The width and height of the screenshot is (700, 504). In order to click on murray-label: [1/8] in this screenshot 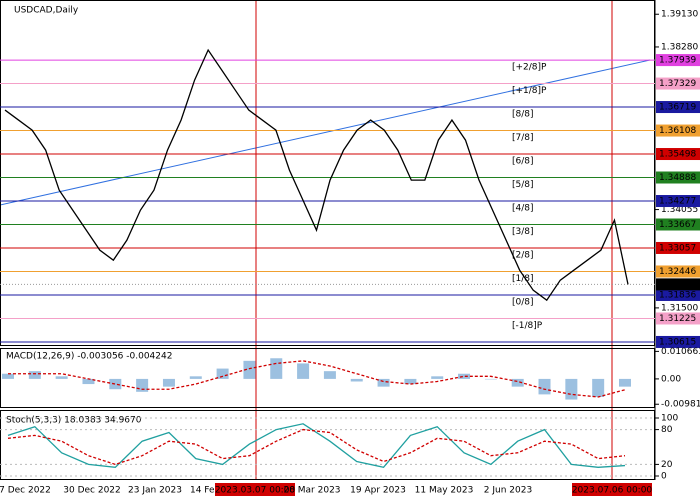, I will do `click(523, 279)`.